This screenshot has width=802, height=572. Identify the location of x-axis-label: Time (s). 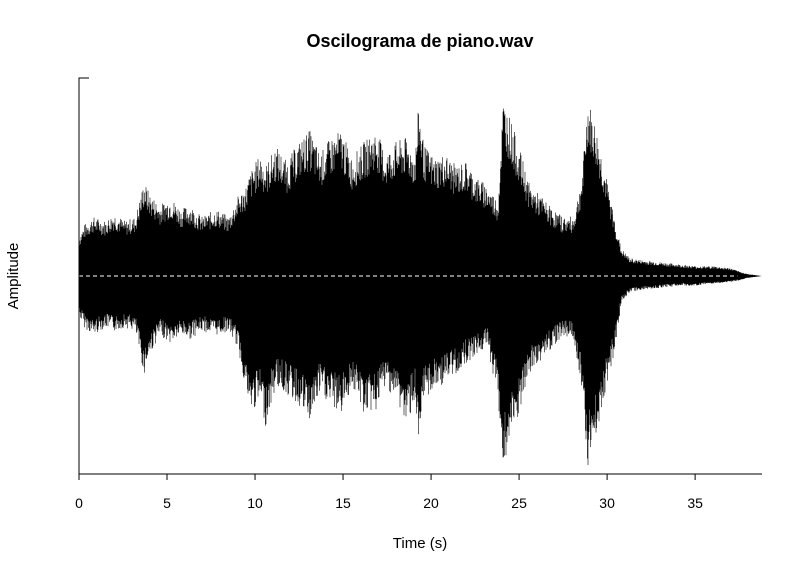
(420, 543).